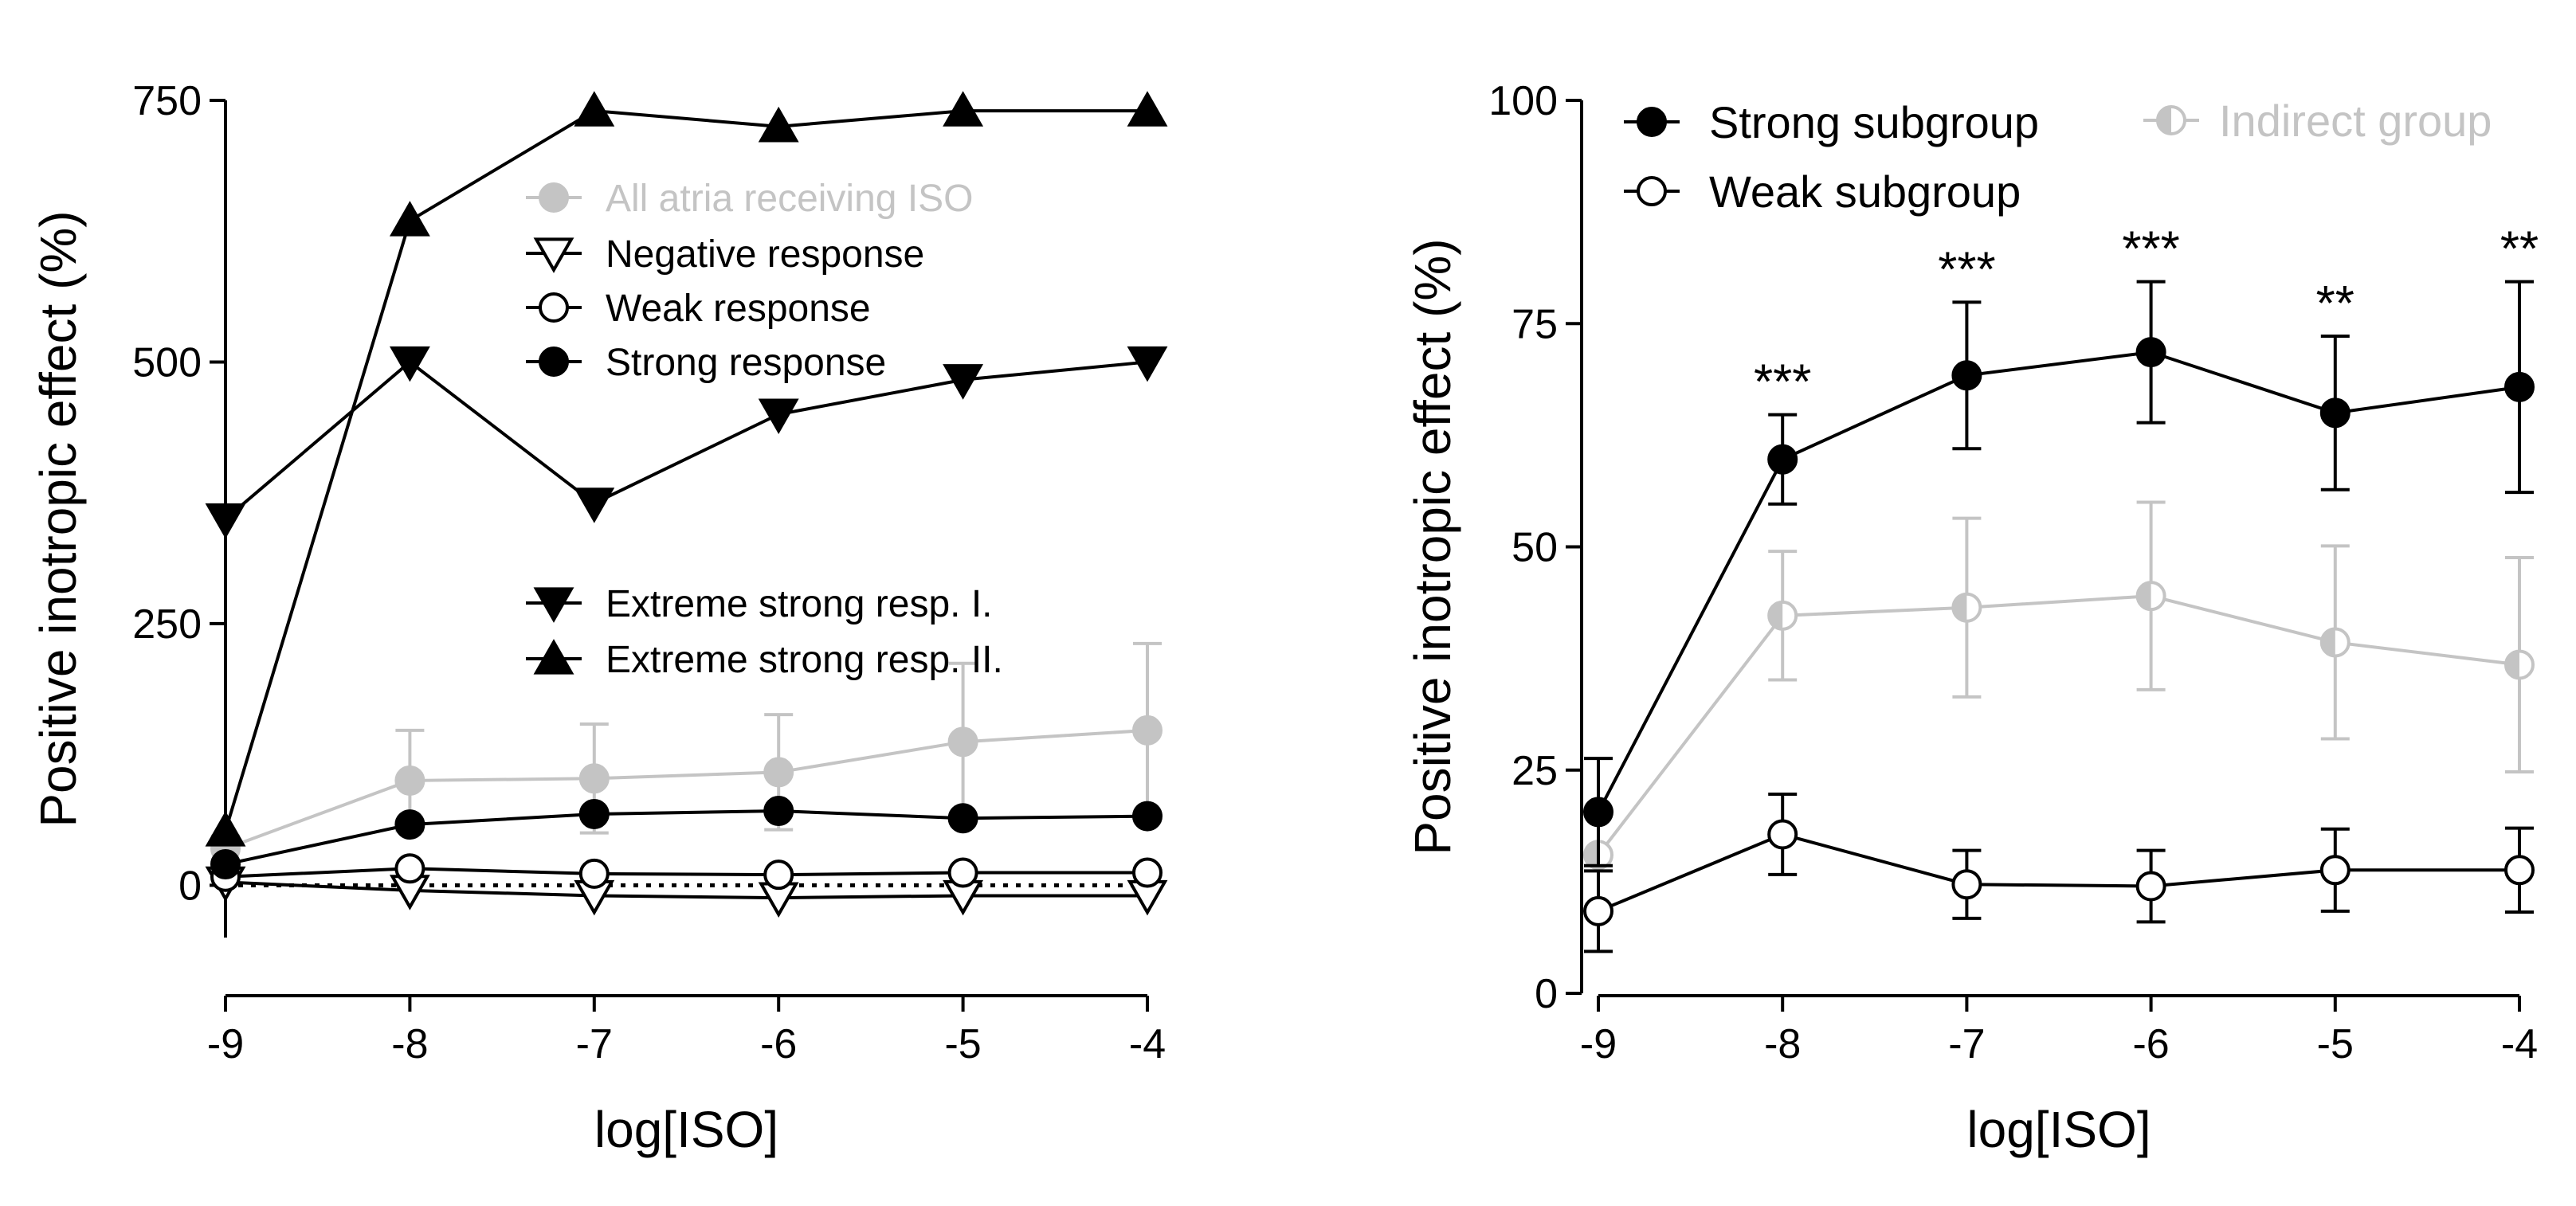 The image size is (2576, 1206). What do you see at coordinates (799, 604) in the screenshot?
I see `legend-label: Extreme strong resp. I.` at bounding box center [799, 604].